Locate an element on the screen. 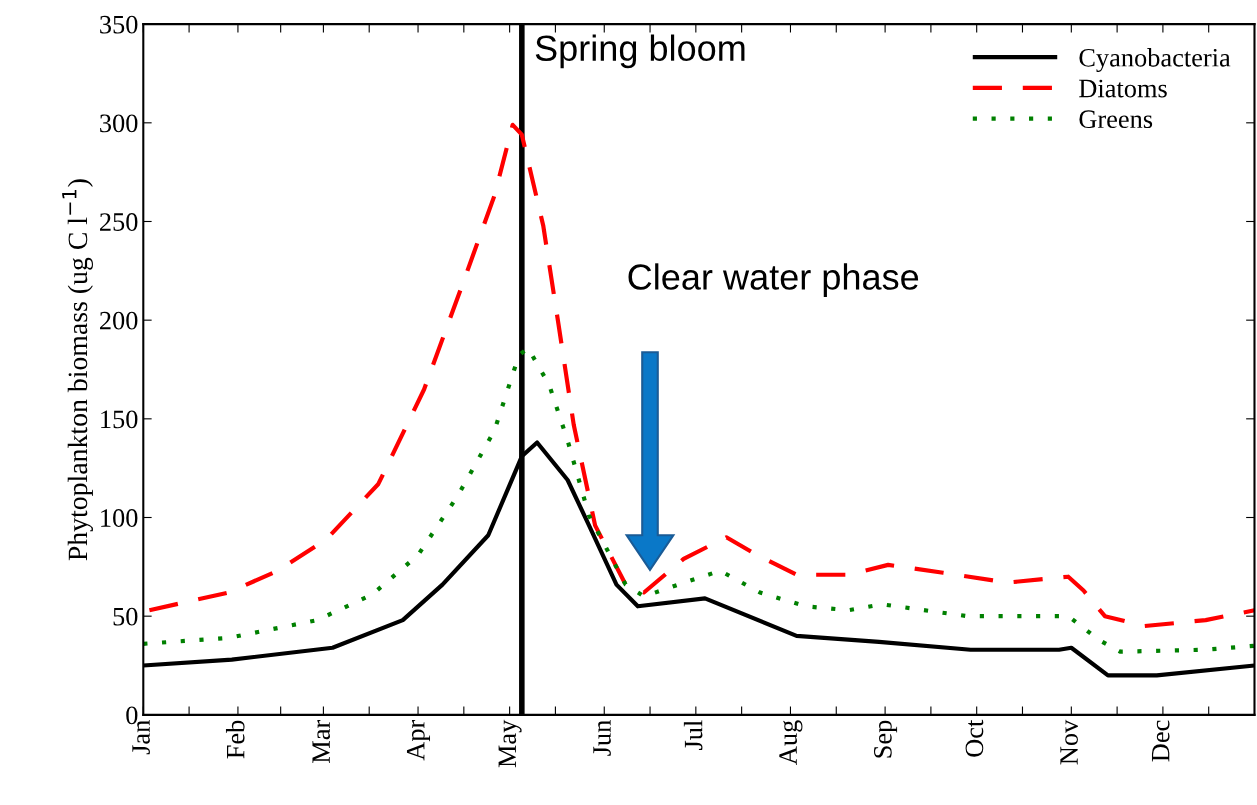 This screenshot has width=1257, height=805. y-tick-label: 100 is located at coordinates (119, 518).